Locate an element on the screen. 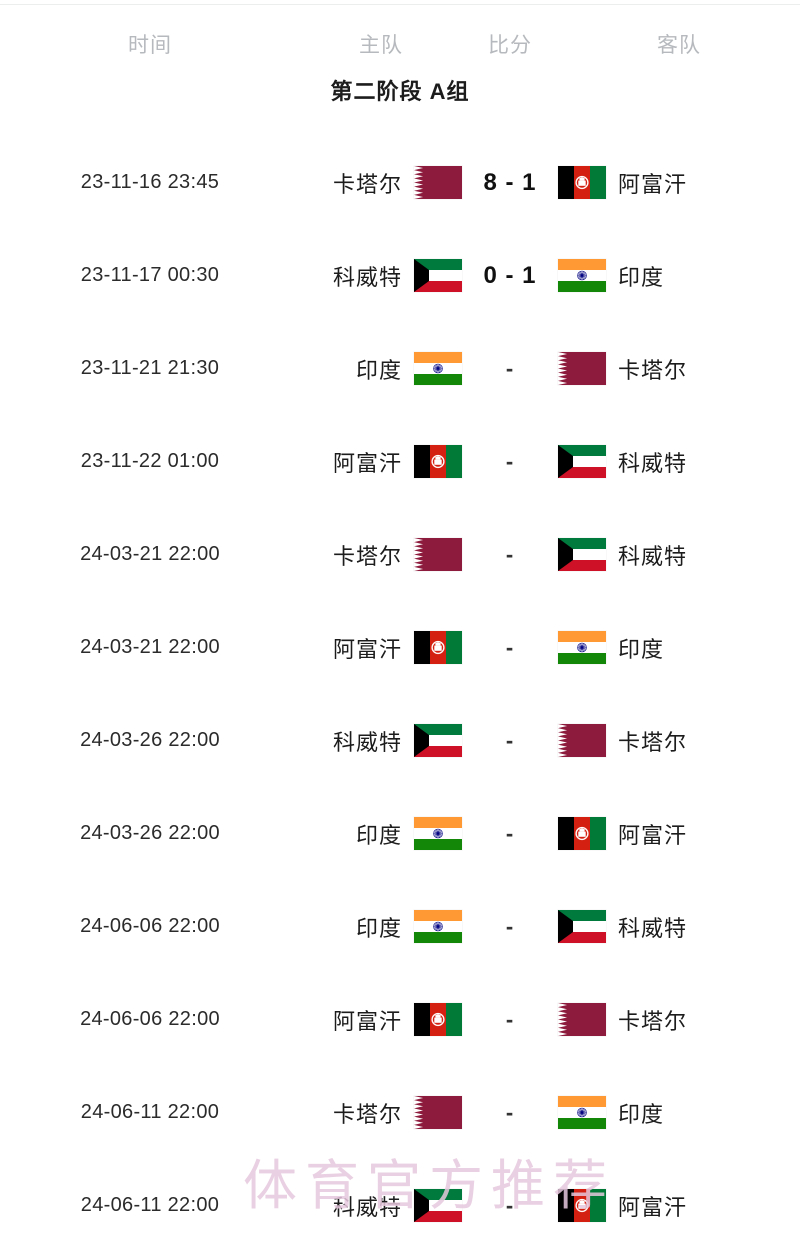  match-row: 24-03-26 22:00 科威特 - 卡塔尔 is located at coordinates (400, 740).